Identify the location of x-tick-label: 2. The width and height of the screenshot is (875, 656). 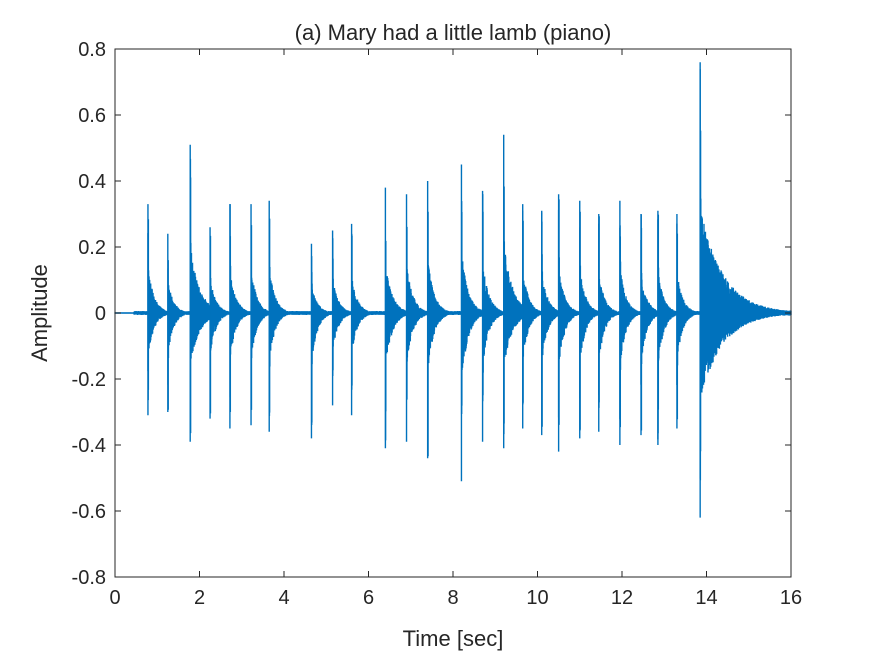
(199, 598).